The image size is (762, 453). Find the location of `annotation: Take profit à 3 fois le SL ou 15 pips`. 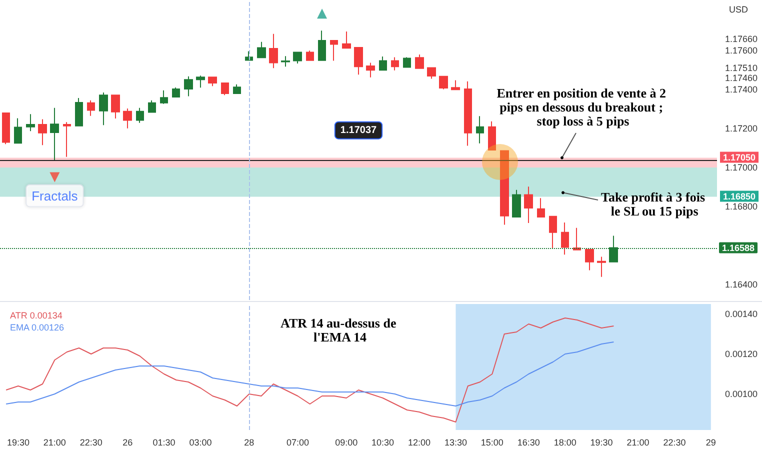

annotation: Take profit à 3 fois le SL ou 15 pips is located at coordinates (653, 204).